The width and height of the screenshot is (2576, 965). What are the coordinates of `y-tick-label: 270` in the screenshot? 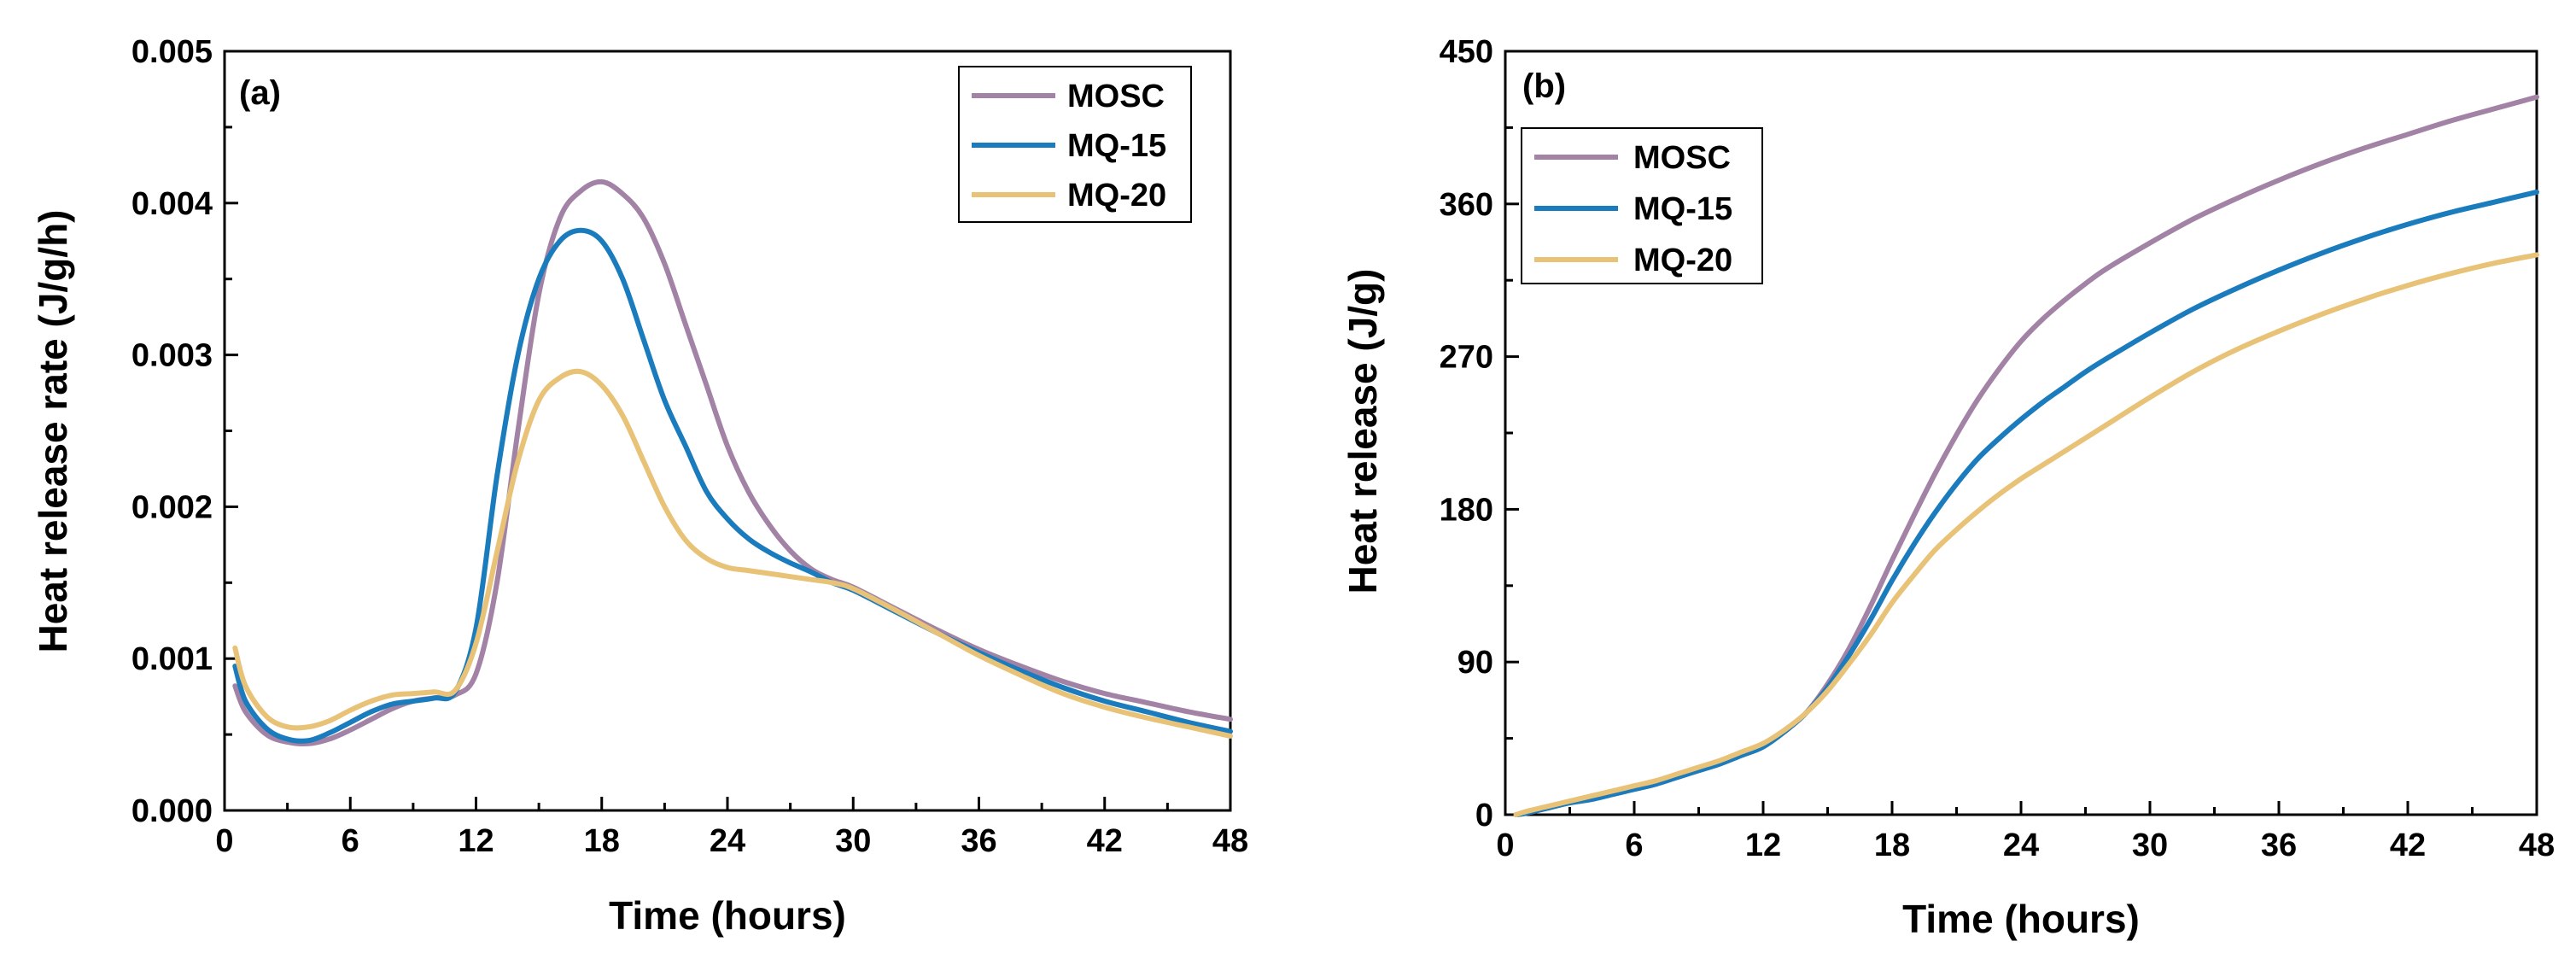 It's located at (1466, 358).